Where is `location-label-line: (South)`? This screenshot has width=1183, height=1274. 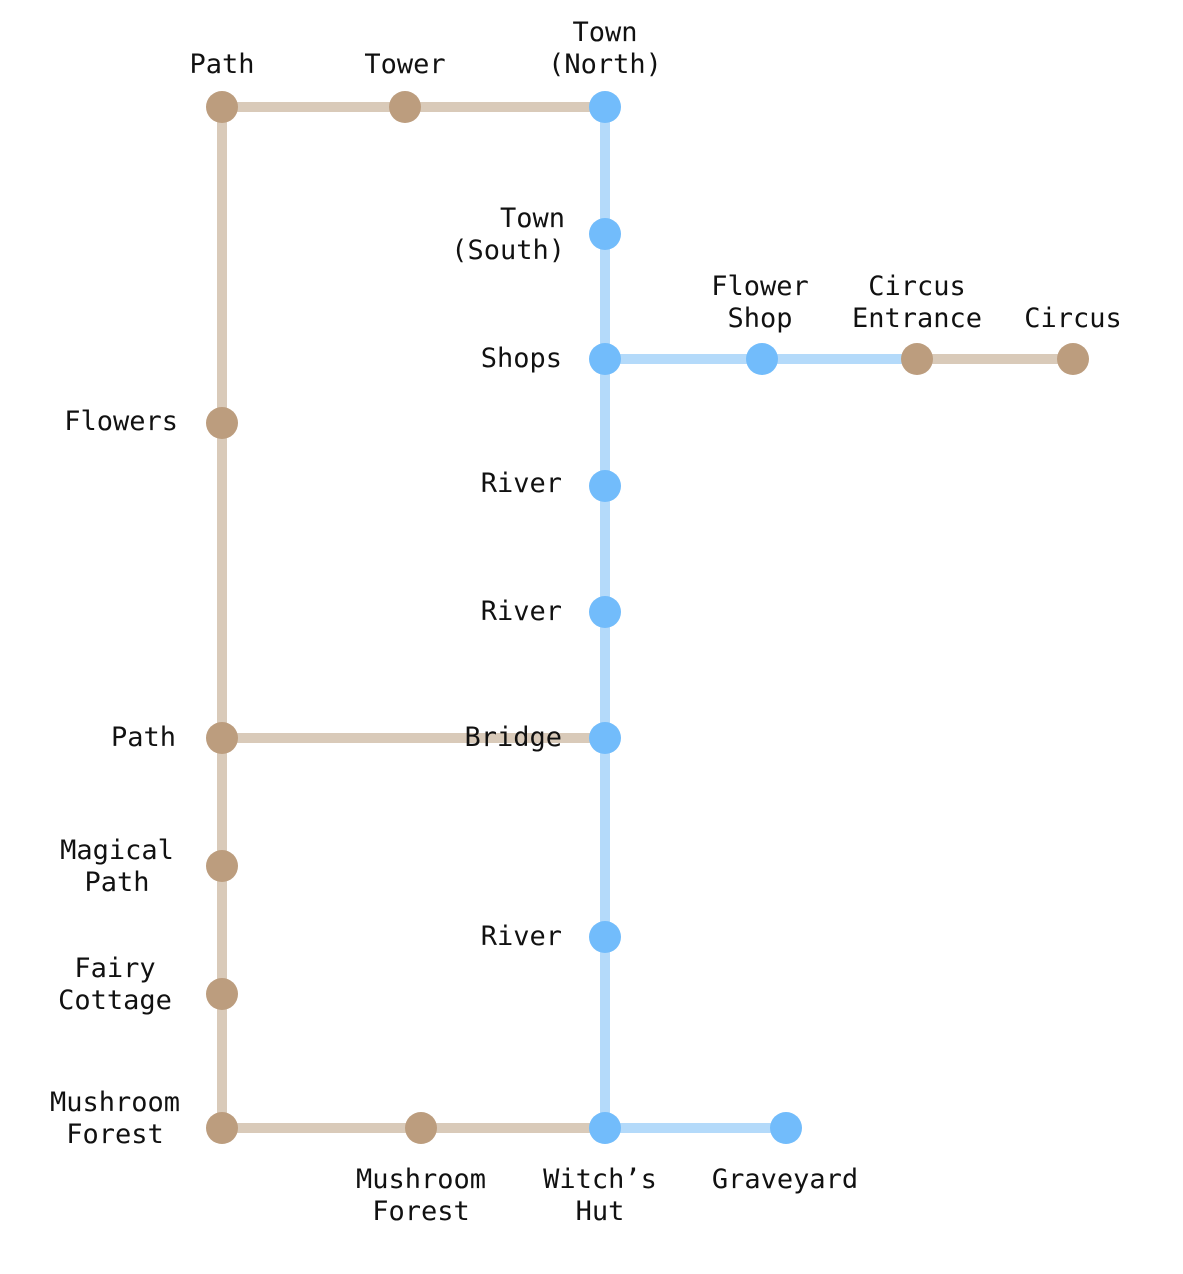 location-label-line: (South) is located at coordinates (508, 250).